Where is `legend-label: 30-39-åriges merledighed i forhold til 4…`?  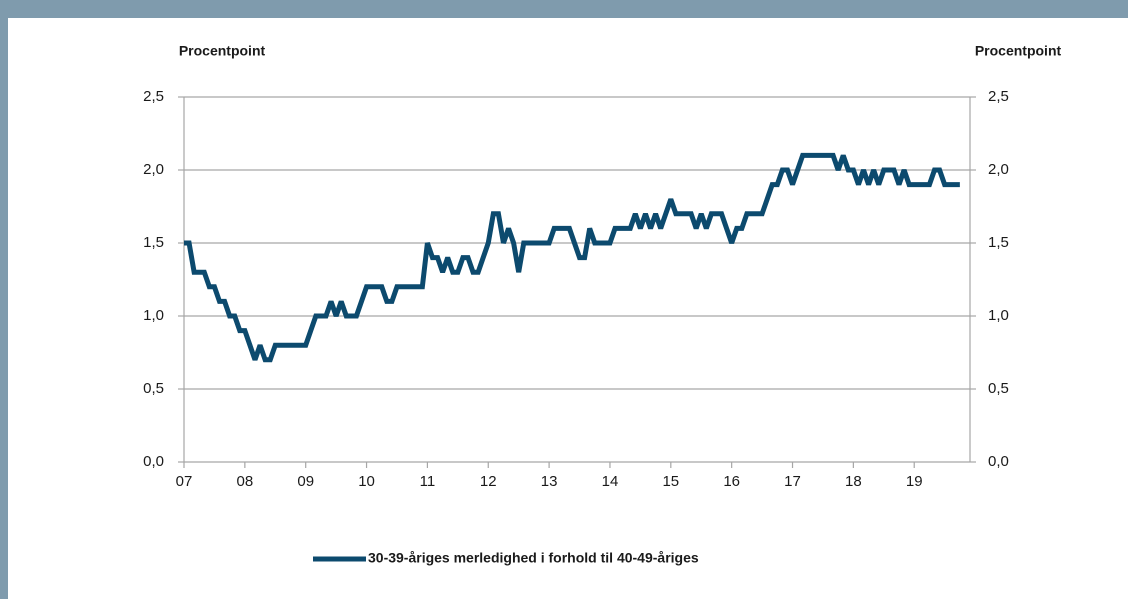
legend-label: 30-39-åriges merledighed i forhold til 4… is located at coordinates (533, 558).